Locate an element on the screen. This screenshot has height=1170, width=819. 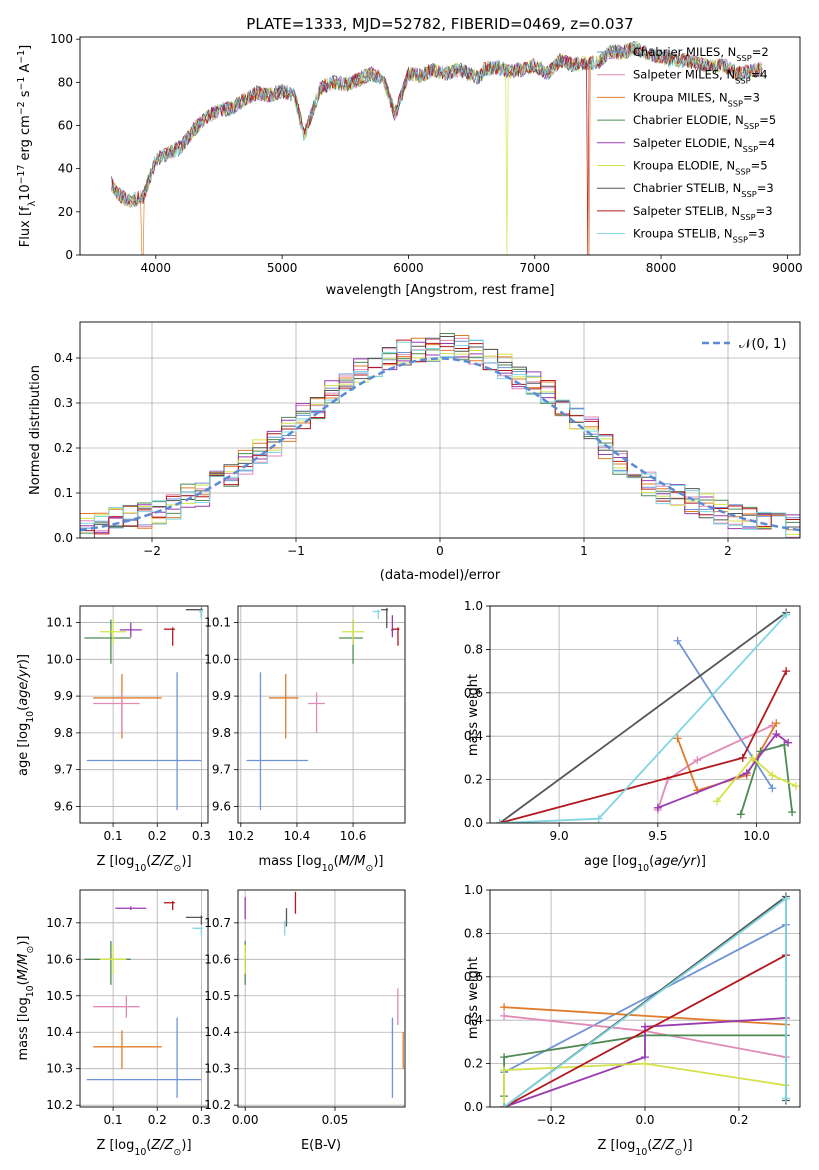
y-tick-label: 9.8 is located at coordinates (63, 733).